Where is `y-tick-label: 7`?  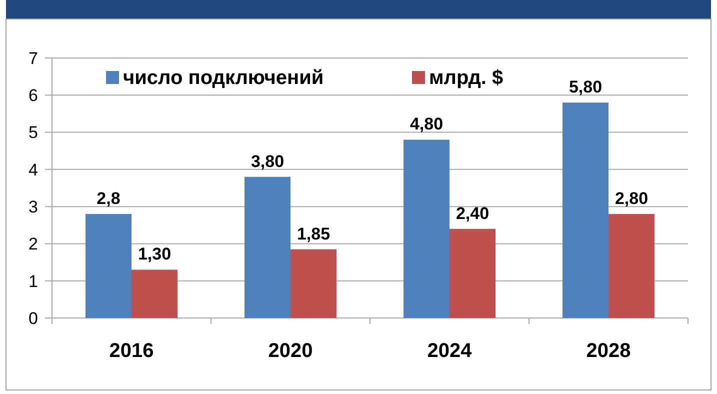
y-tick-label: 7 is located at coordinates (33, 58).